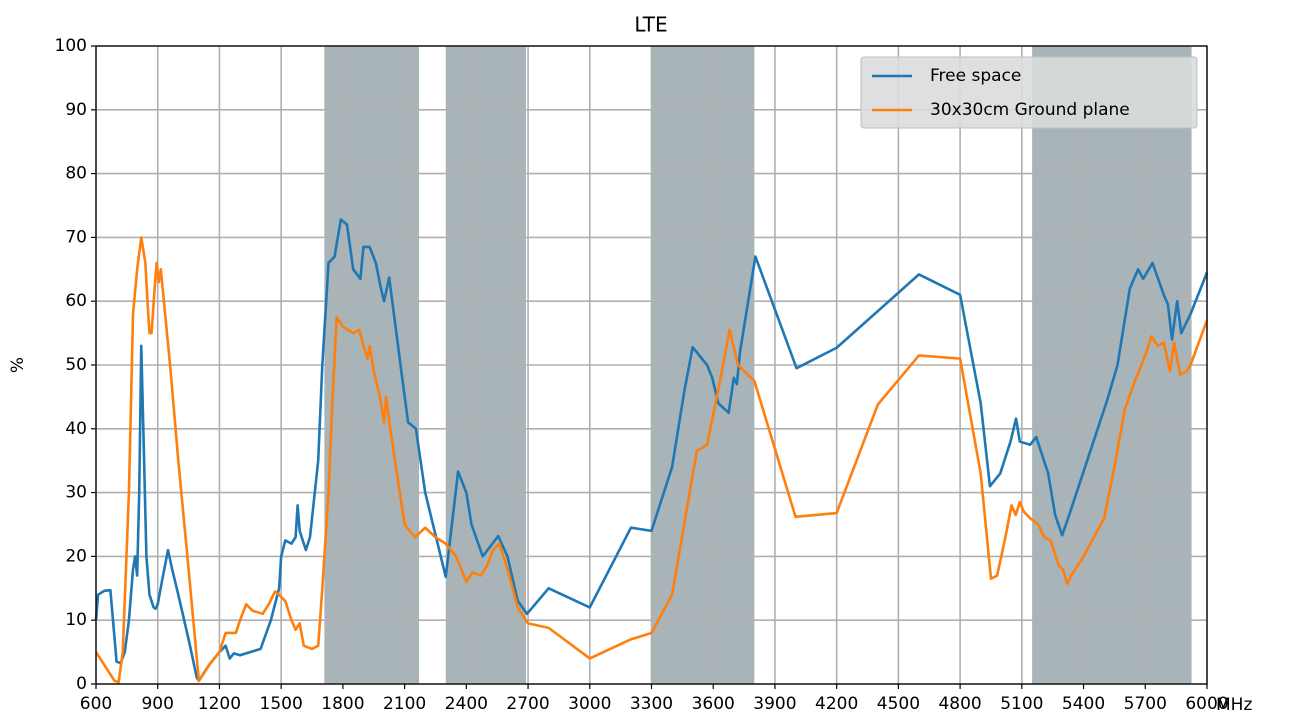 The image size is (1305, 722). I want to click on y-tick-label: 50, so click(76, 365).